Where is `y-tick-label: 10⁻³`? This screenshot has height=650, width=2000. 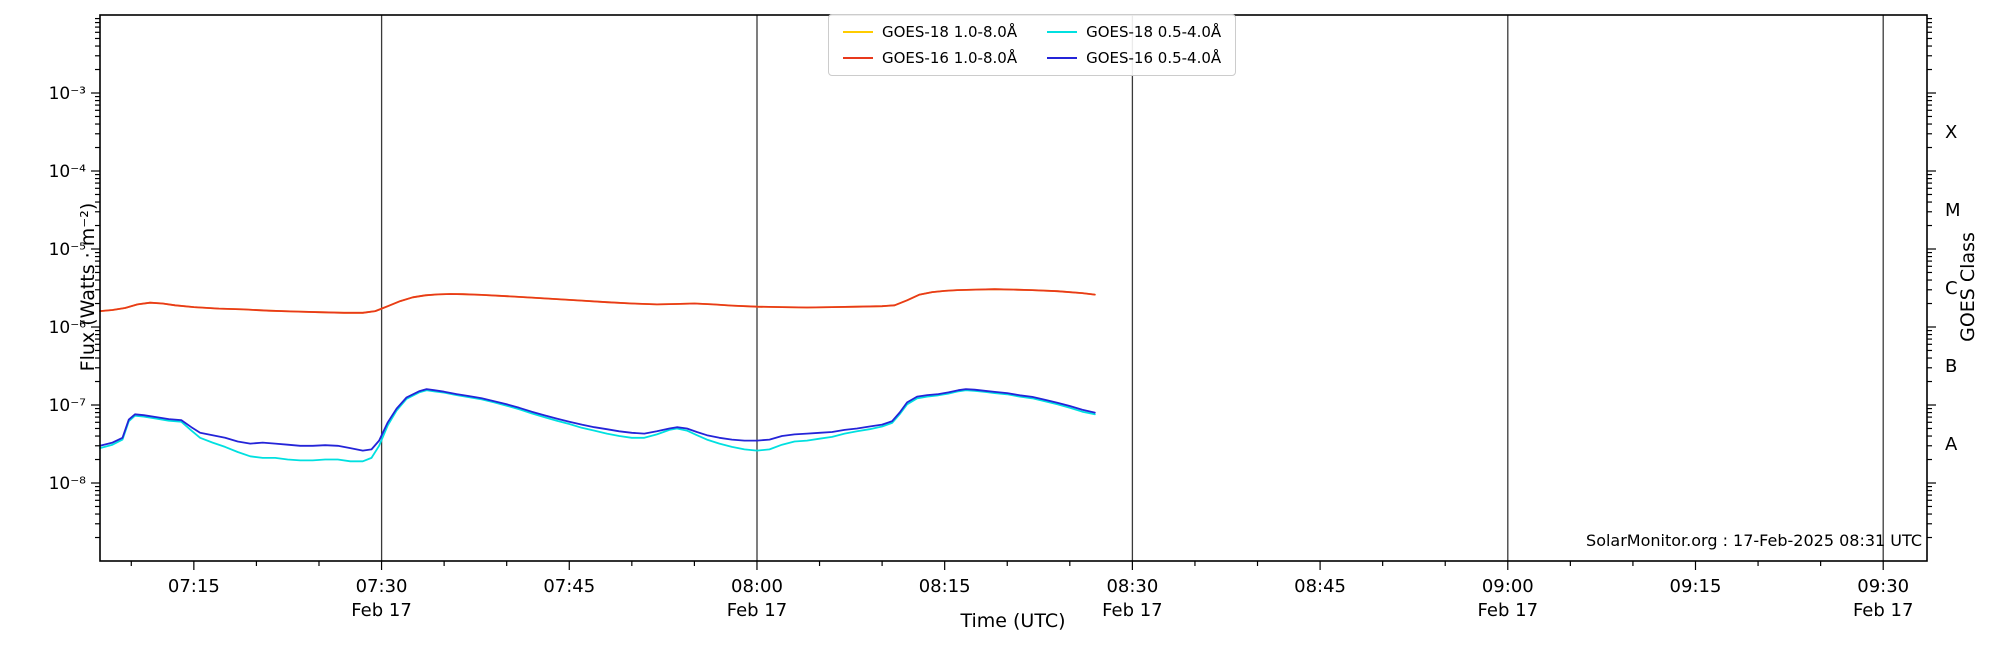 y-tick-label: 10⁻³ is located at coordinates (67, 94).